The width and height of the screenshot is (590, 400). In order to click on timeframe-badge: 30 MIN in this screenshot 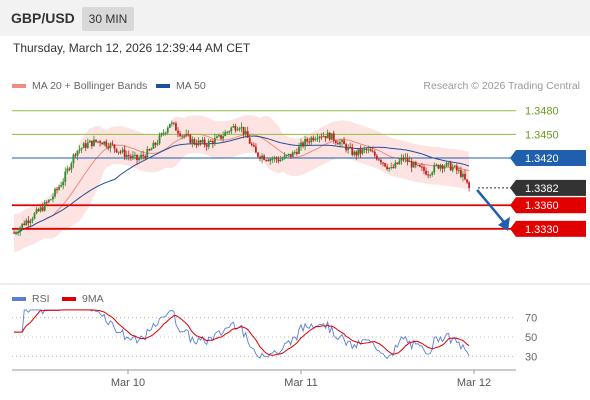, I will do `click(108, 19)`.